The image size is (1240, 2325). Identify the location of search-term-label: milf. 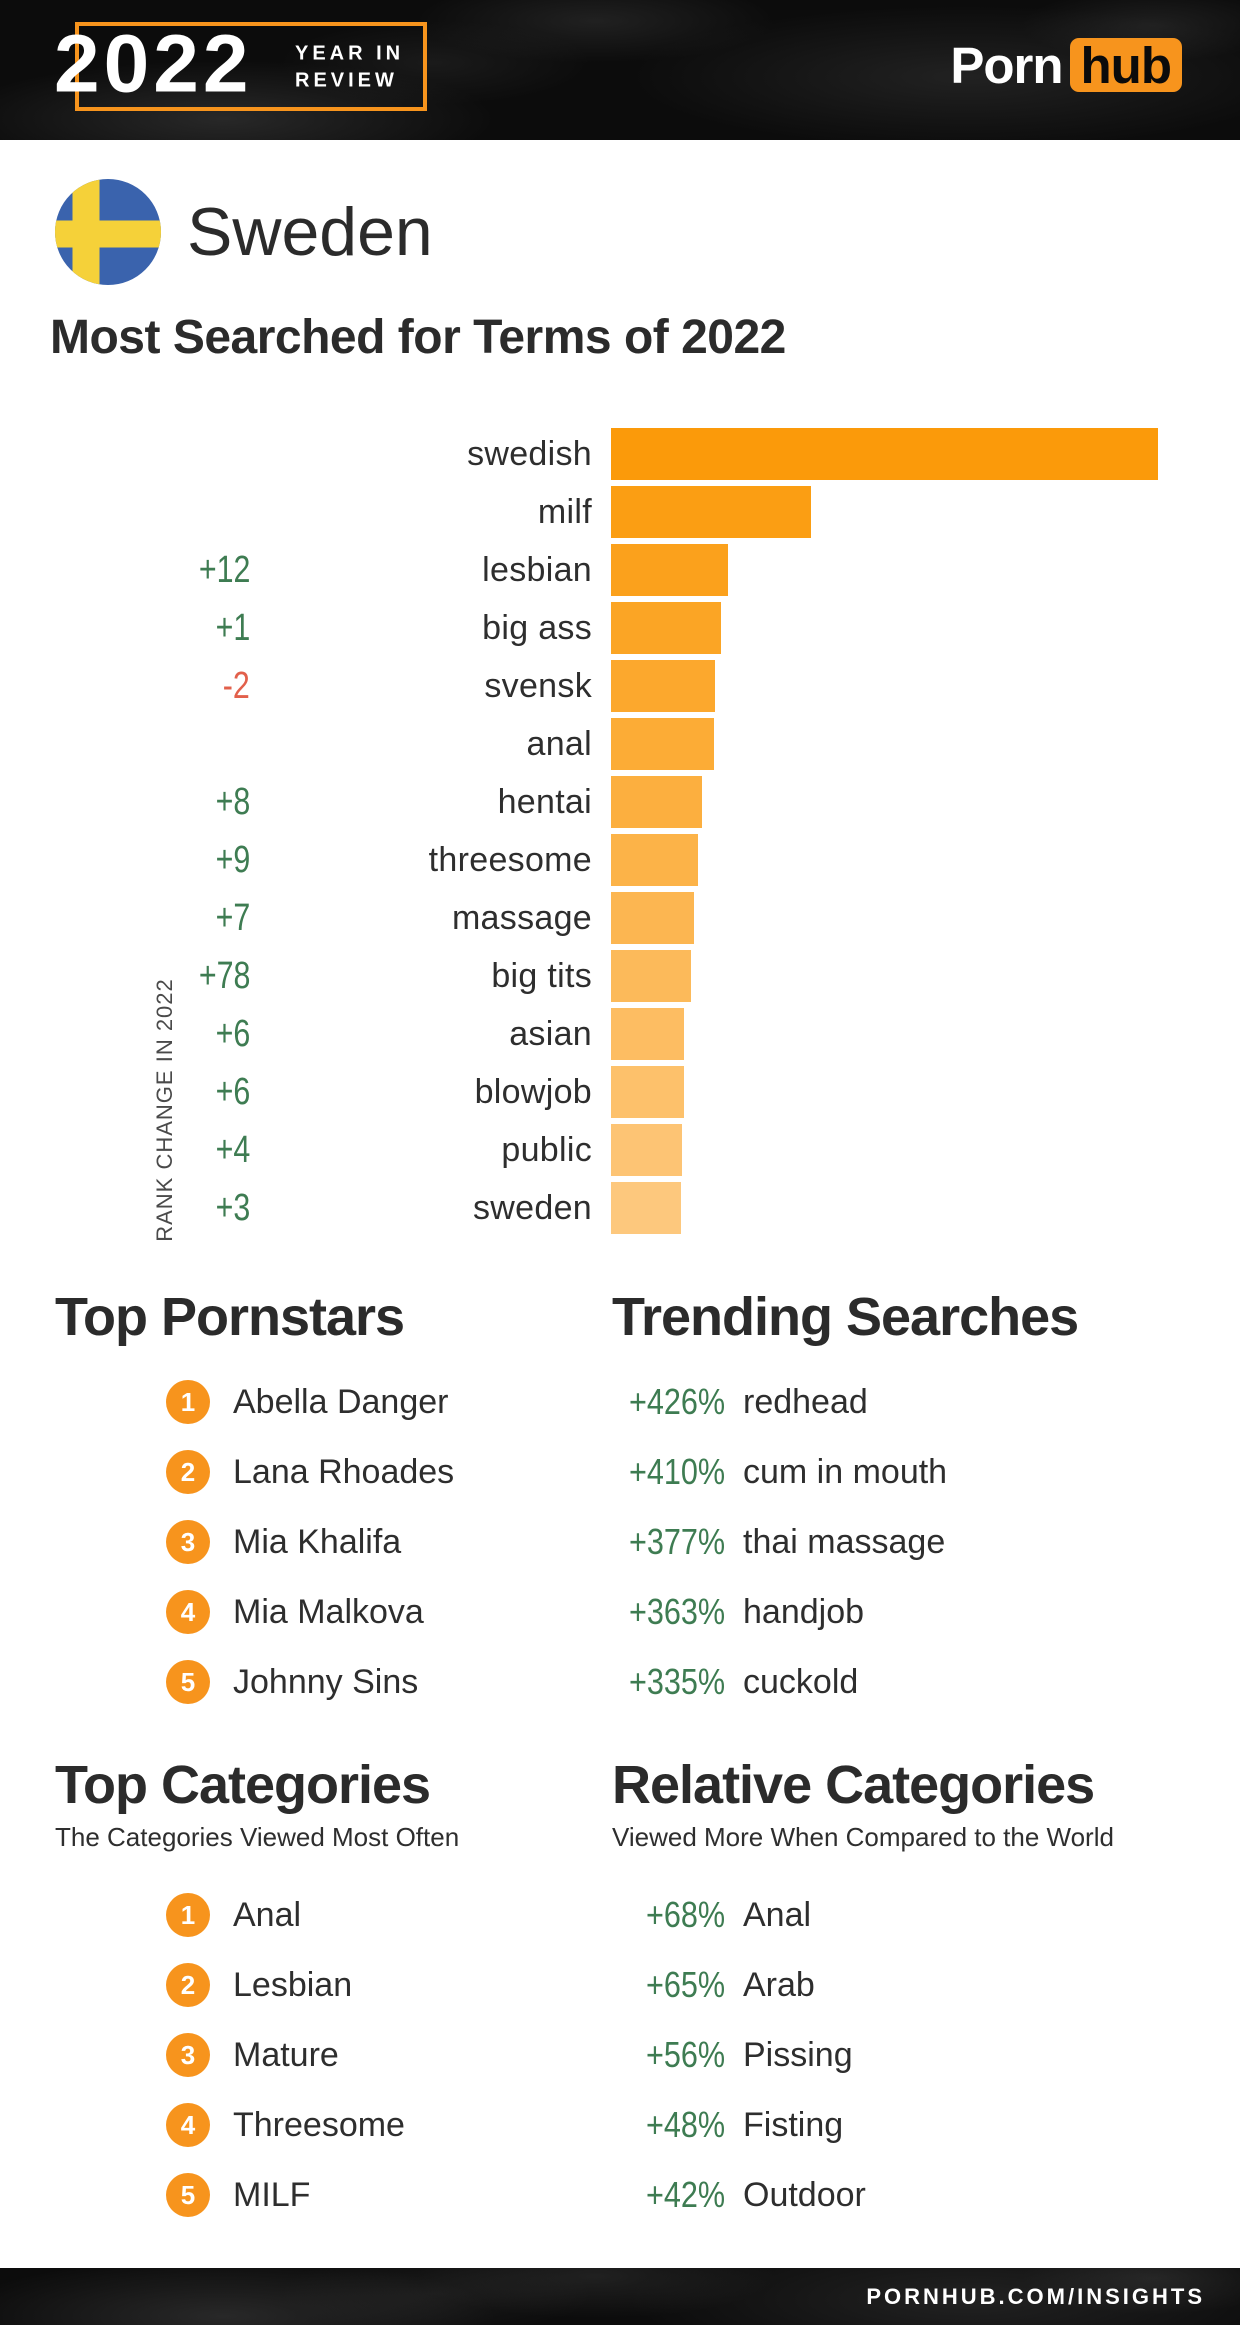
(564, 512).